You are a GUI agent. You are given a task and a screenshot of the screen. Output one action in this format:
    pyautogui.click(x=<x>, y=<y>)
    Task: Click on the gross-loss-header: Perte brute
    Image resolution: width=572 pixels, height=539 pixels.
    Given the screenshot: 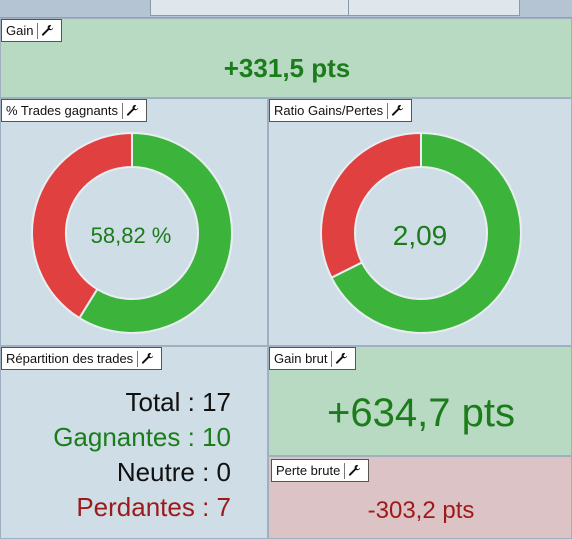 What is the action you would take?
    pyautogui.click(x=320, y=470)
    